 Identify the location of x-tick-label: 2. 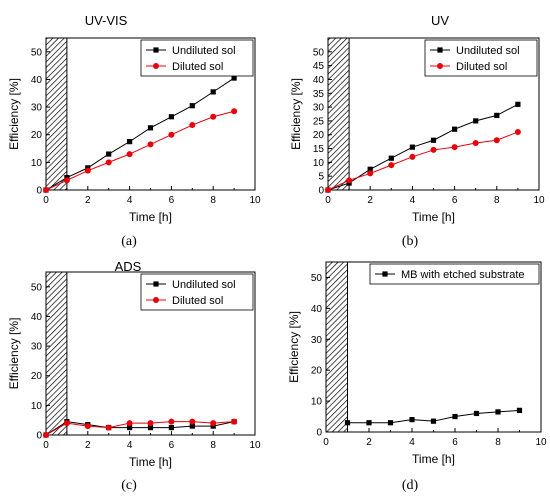
(369, 442).